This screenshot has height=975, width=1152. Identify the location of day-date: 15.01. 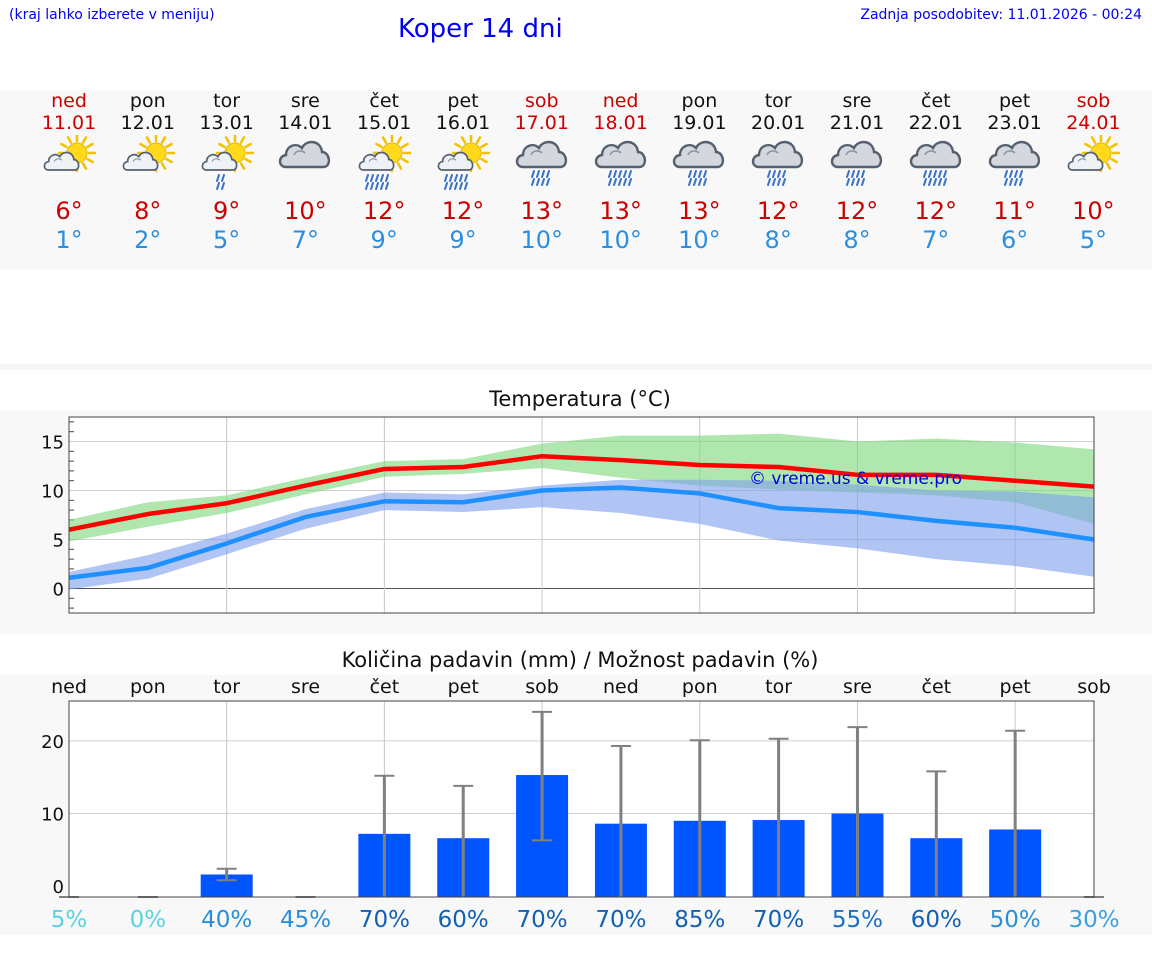
(384, 123).